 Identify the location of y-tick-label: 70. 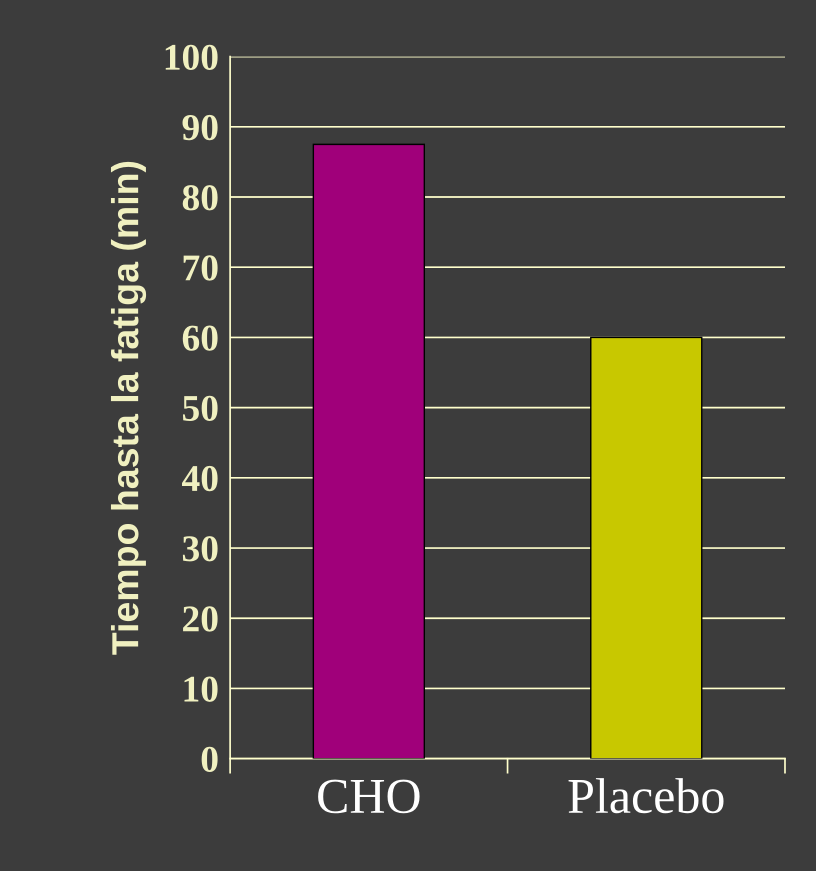
(201, 268).